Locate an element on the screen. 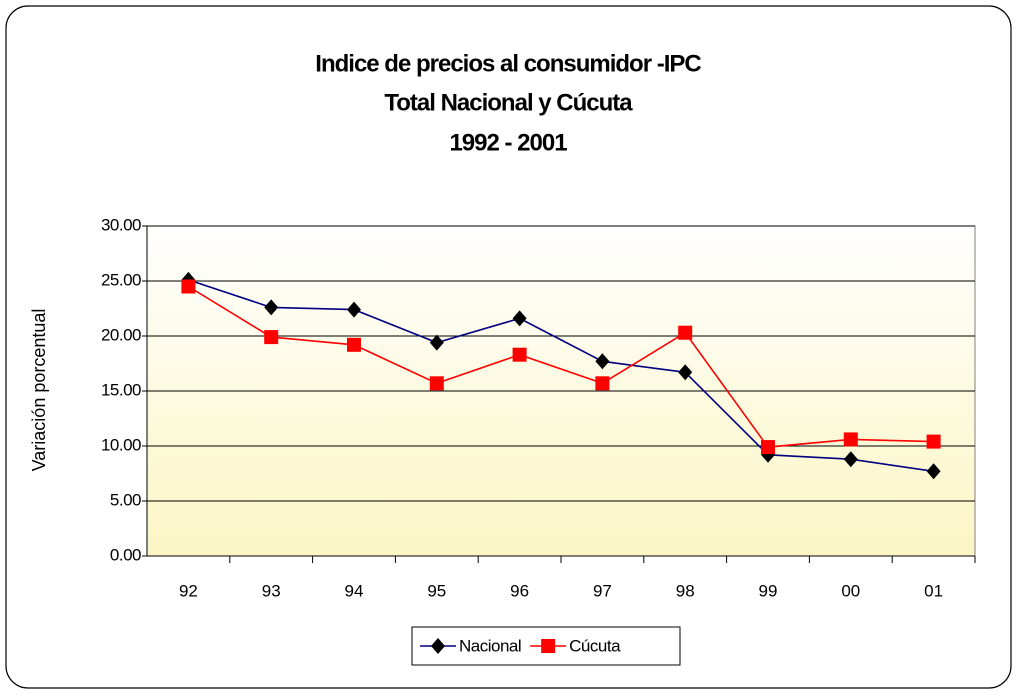 This screenshot has width=1017, height=699. y-tick-label: 10.00 is located at coordinates (121, 444).